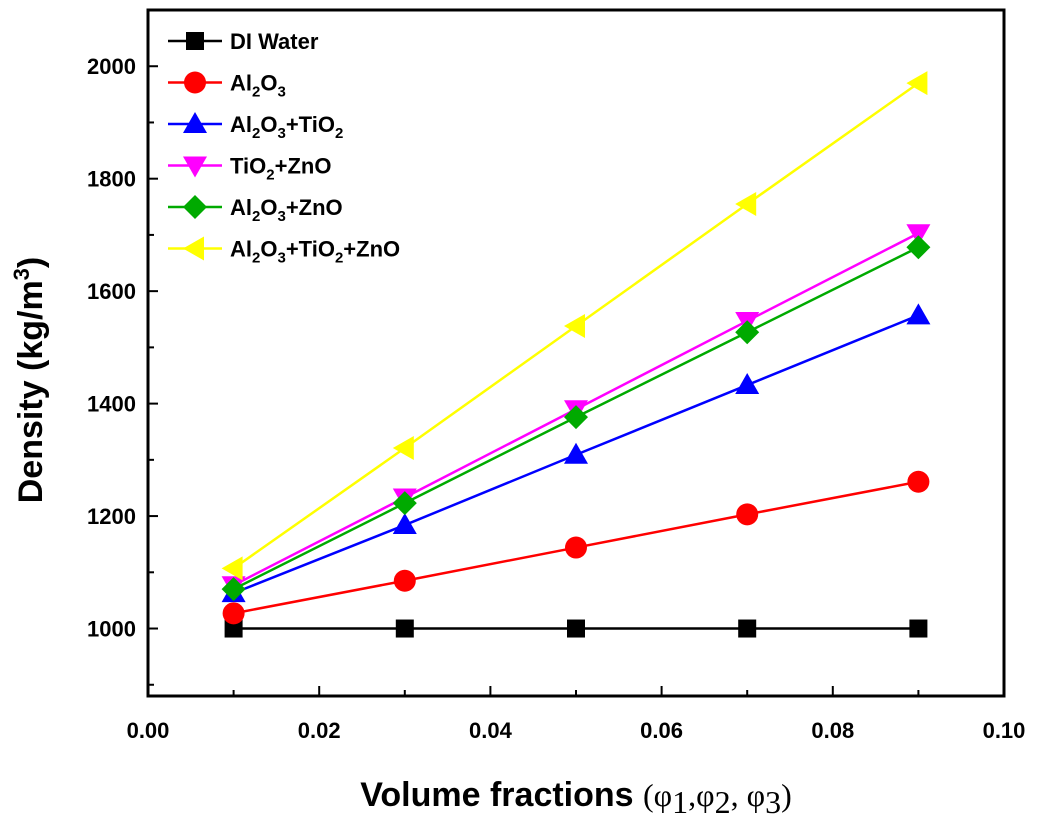 The height and width of the screenshot is (825, 1037). What do you see at coordinates (111, 291) in the screenshot?
I see `y-tick-label: 1600` at bounding box center [111, 291].